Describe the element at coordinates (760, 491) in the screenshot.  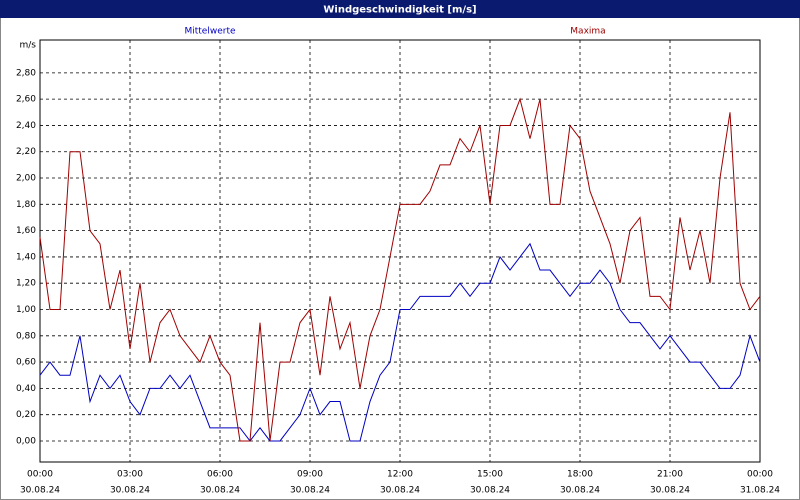
I see `x-tick-date: 31.08.24` at that location.